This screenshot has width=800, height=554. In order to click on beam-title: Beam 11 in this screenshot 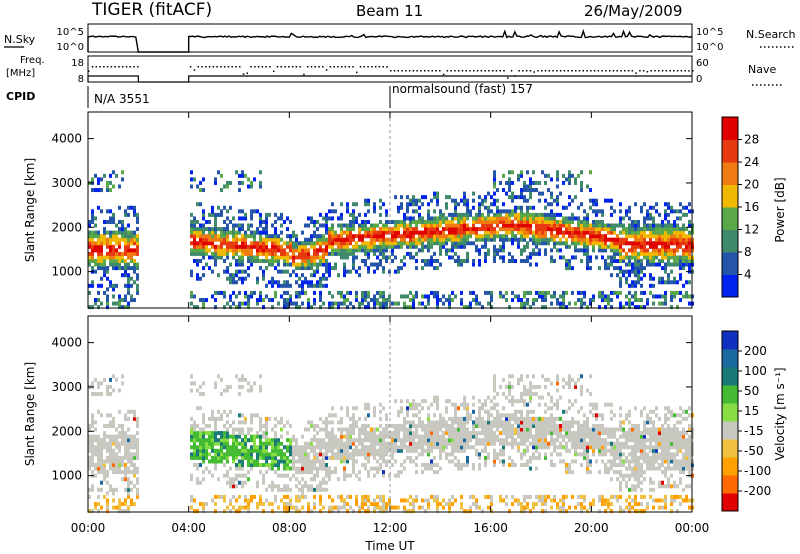, I will do `click(389, 11)`.